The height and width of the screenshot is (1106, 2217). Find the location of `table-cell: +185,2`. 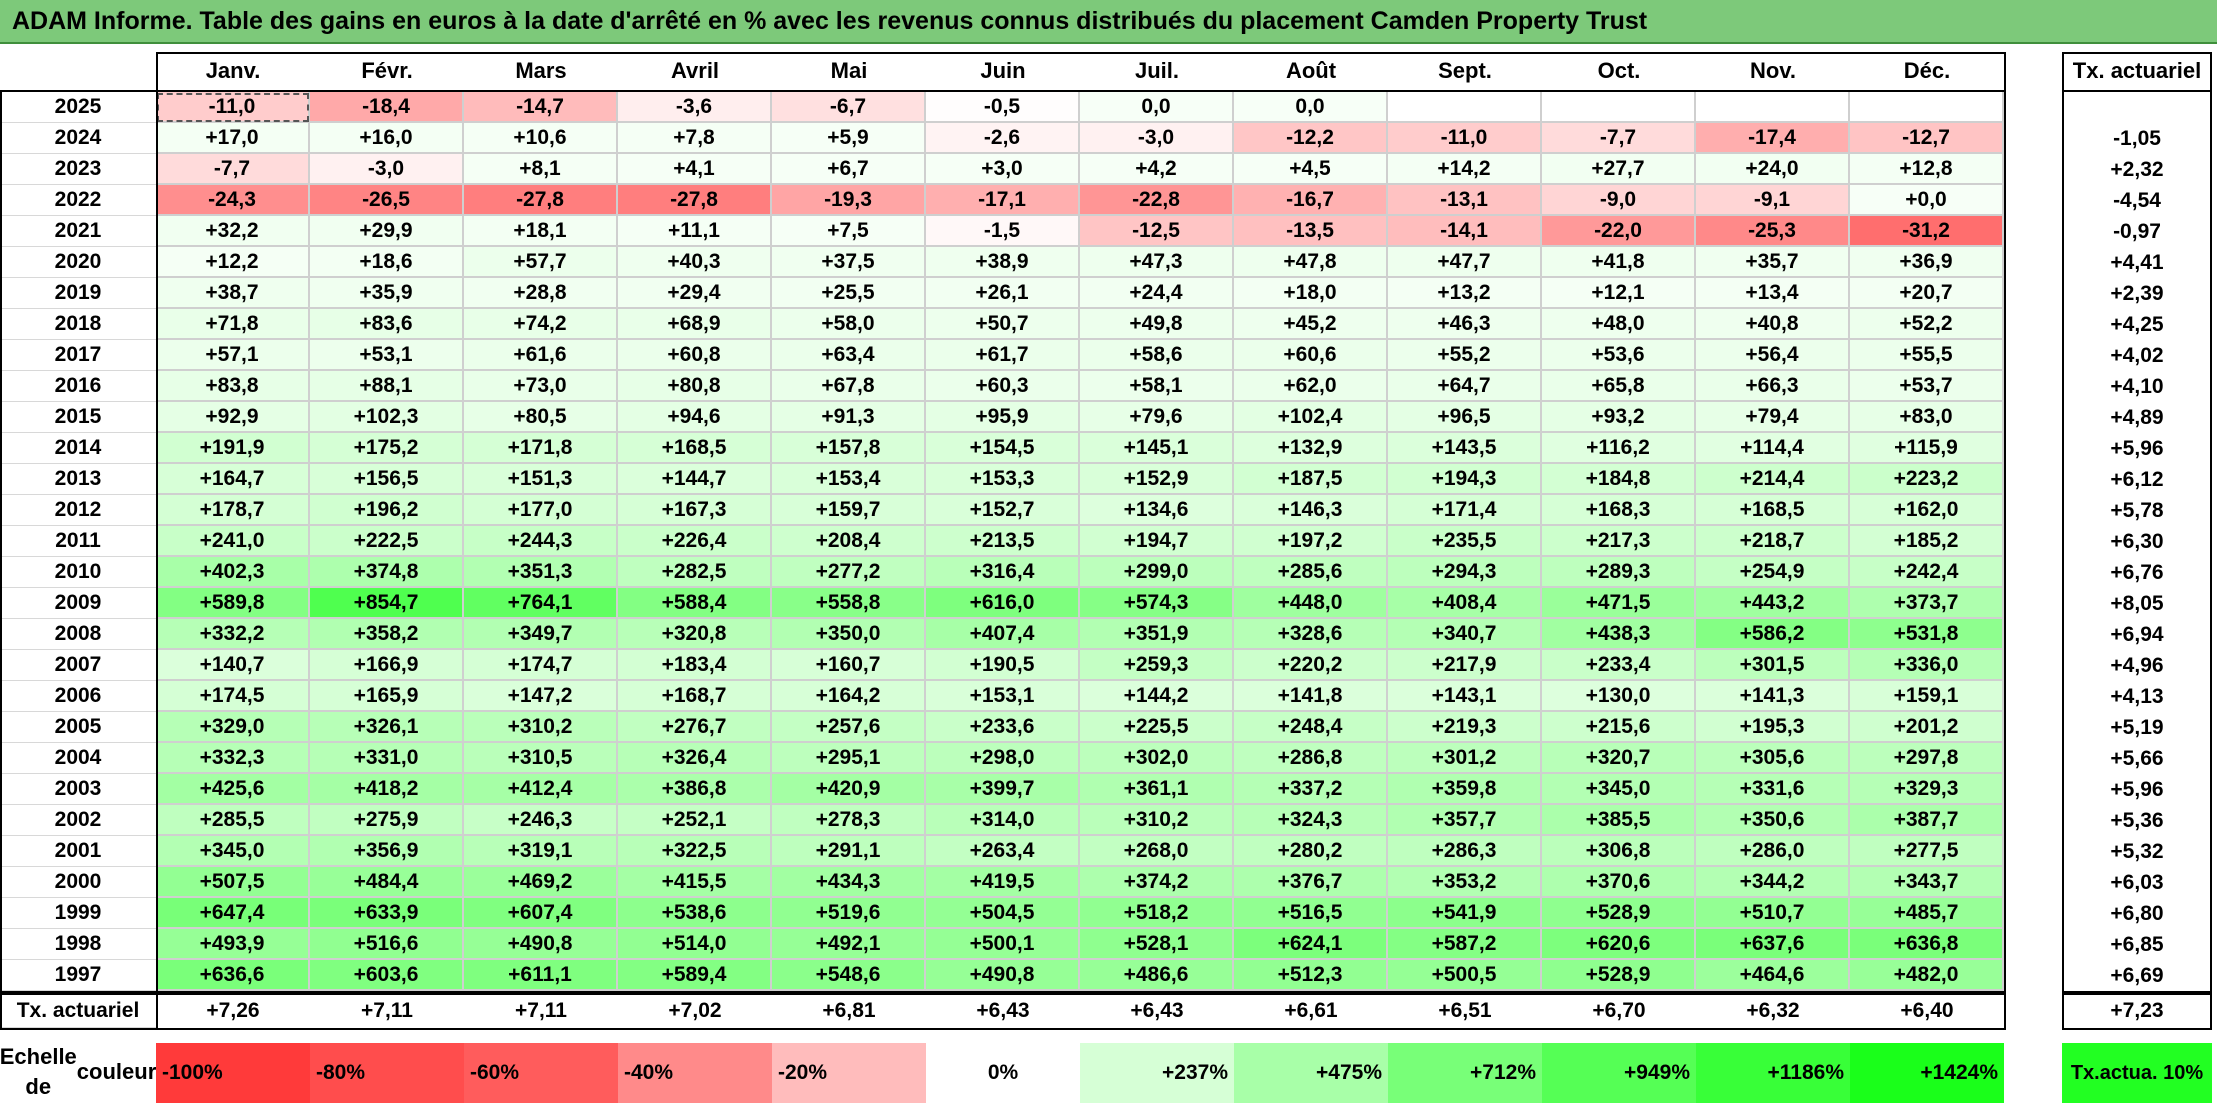

table-cell: +185,2 is located at coordinates (1927, 541).